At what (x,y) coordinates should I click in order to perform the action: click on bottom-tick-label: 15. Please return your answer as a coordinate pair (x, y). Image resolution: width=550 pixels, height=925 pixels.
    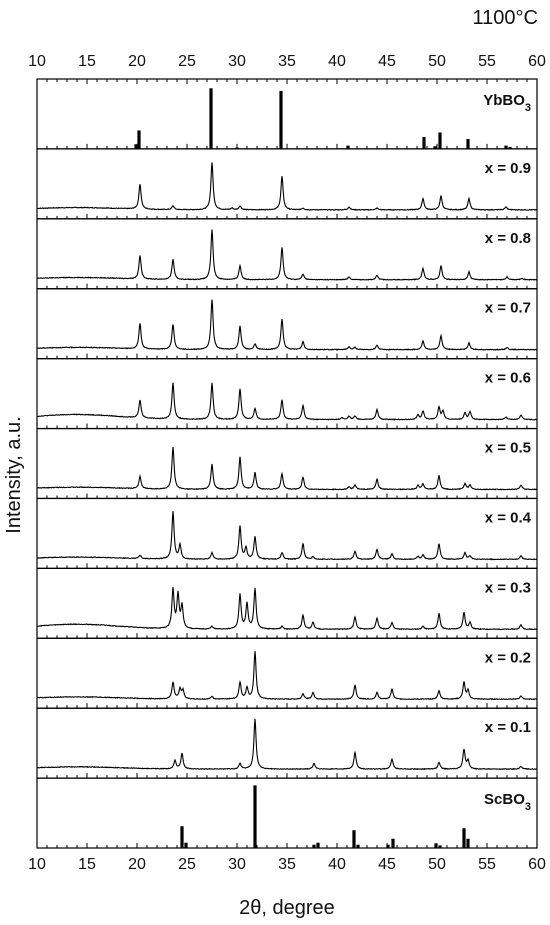
    Looking at the image, I should click on (87, 864).